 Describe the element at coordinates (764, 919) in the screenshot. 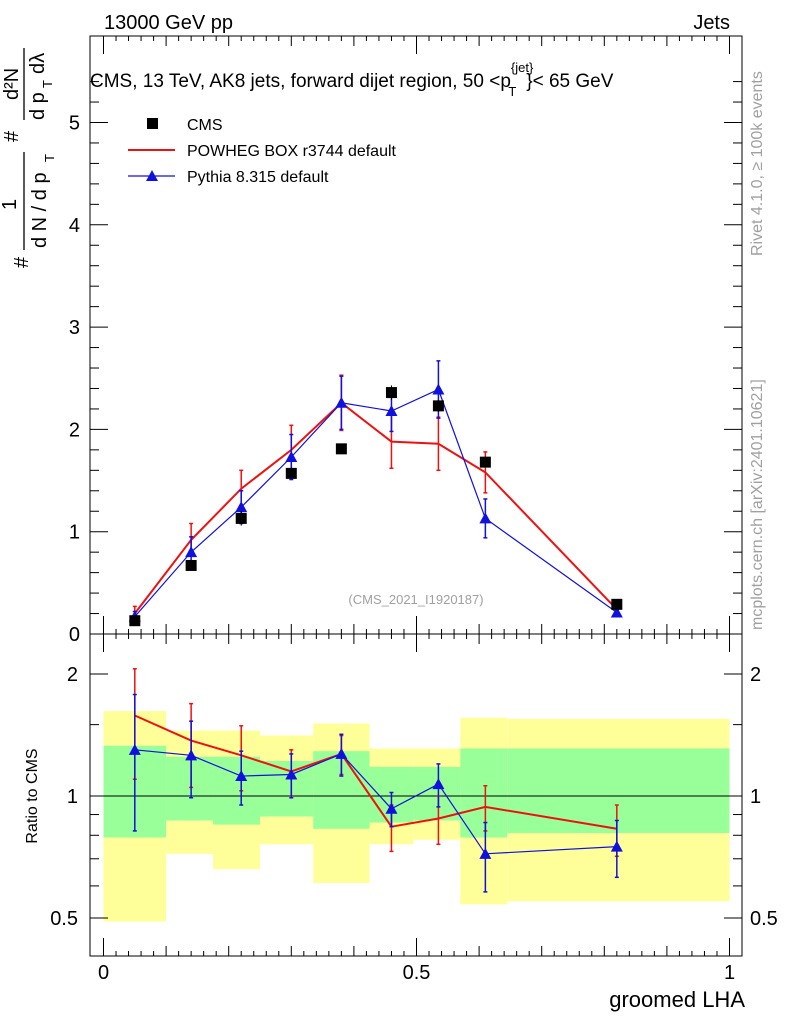

I see `y-tick-label-ratio-right-0: 0.5` at that location.